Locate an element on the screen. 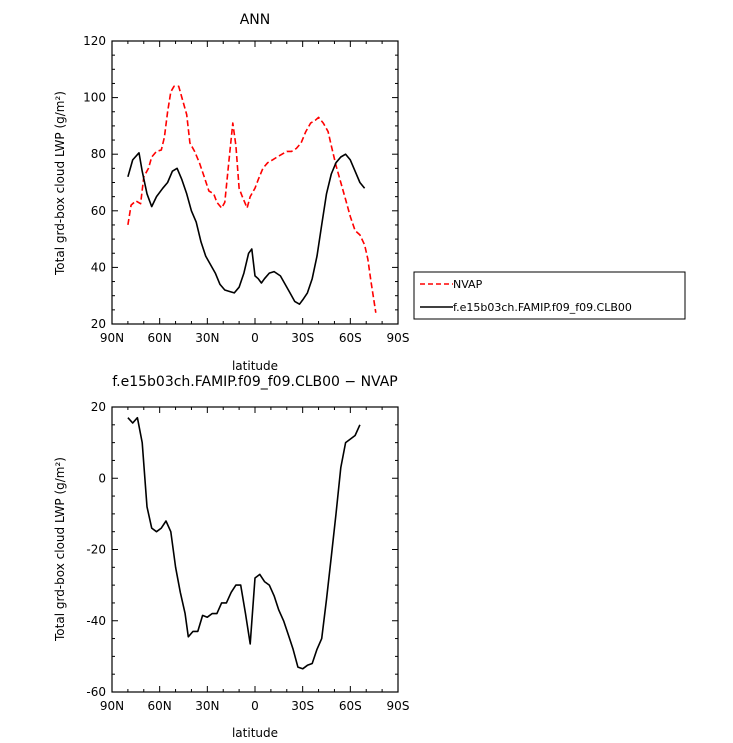 This screenshot has width=733, height=743. y-tick-label: 40 is located at coordinates (98, 267).